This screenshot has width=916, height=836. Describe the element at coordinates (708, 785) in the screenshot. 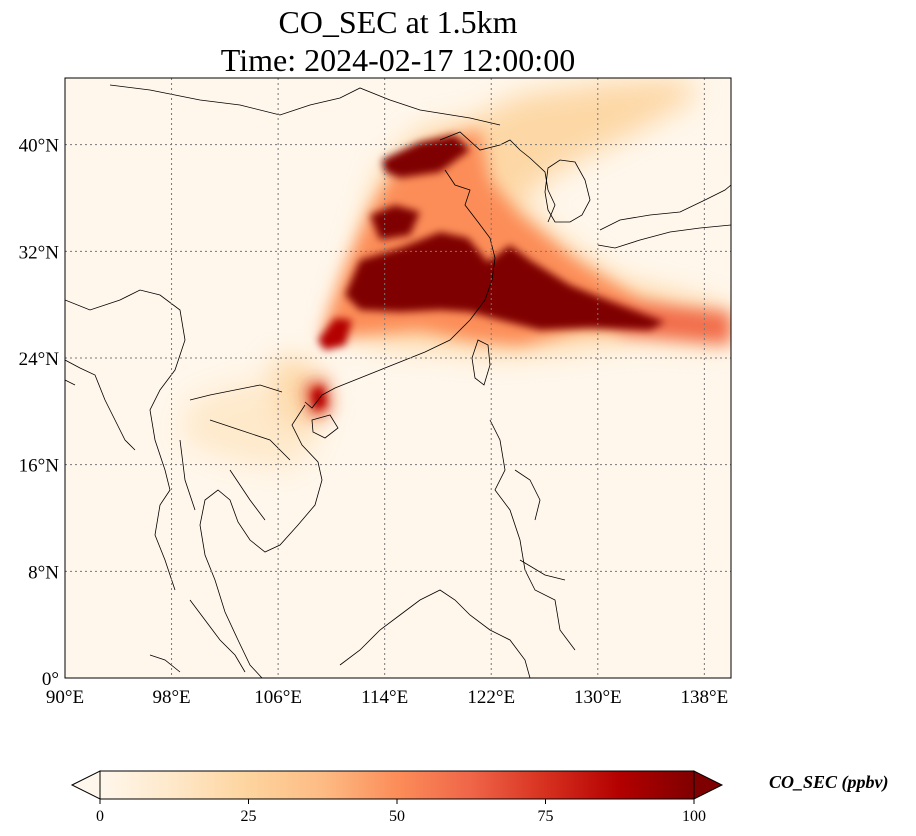

I see `colorbar-extend-max` at that location.